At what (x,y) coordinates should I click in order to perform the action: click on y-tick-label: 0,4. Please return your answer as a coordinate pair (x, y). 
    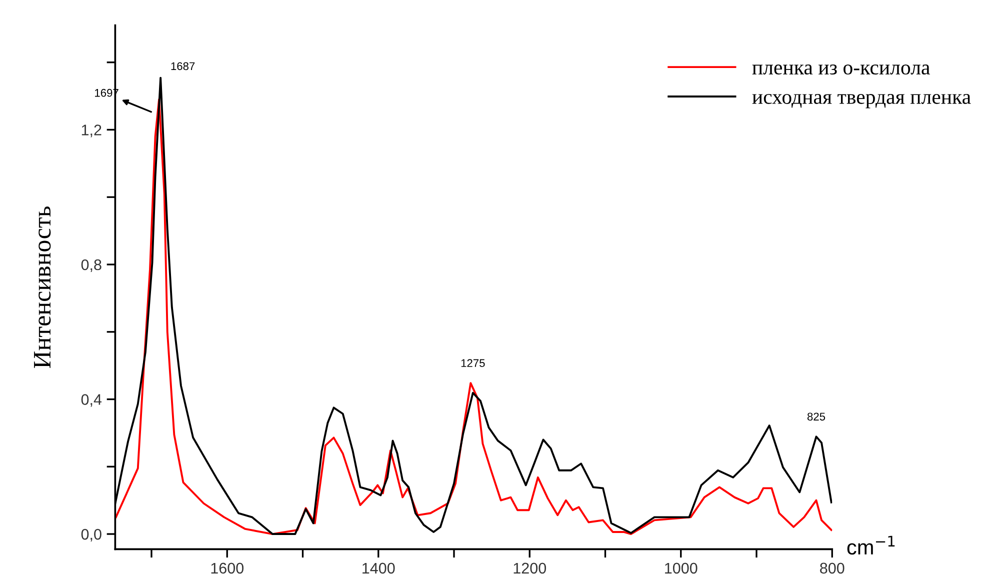
    Looking at the image, I should click on (91, 400).